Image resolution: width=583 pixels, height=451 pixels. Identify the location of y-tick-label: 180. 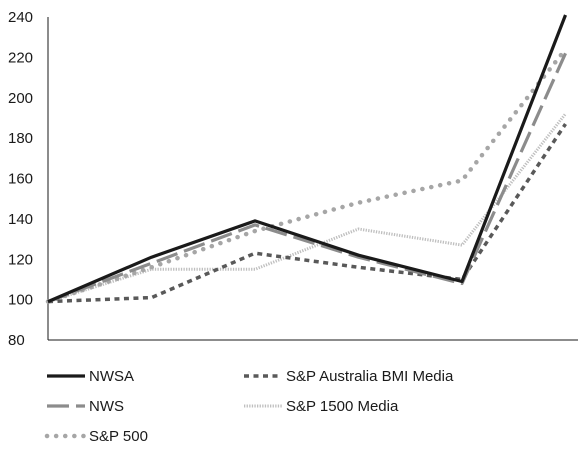
(20, 138).